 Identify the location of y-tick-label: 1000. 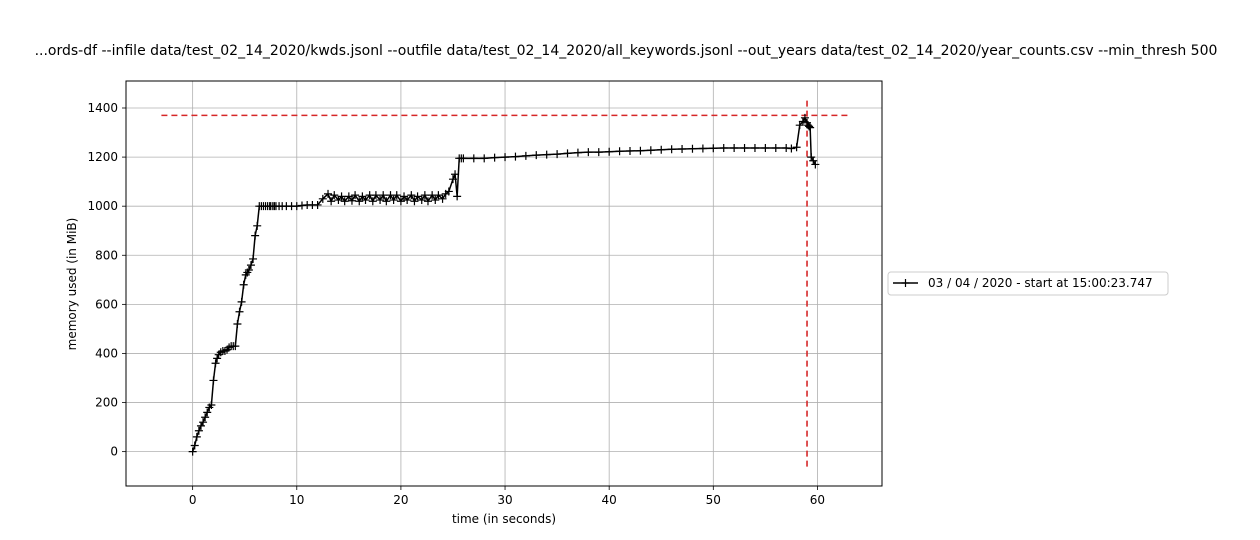
(102, 206).